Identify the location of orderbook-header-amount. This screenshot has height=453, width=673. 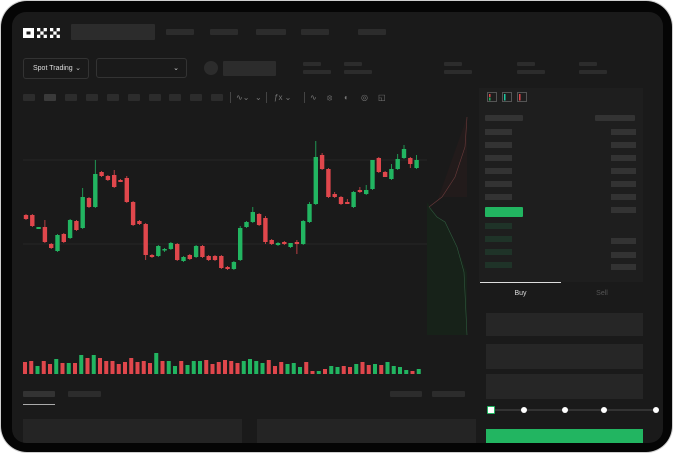
(615, 118).